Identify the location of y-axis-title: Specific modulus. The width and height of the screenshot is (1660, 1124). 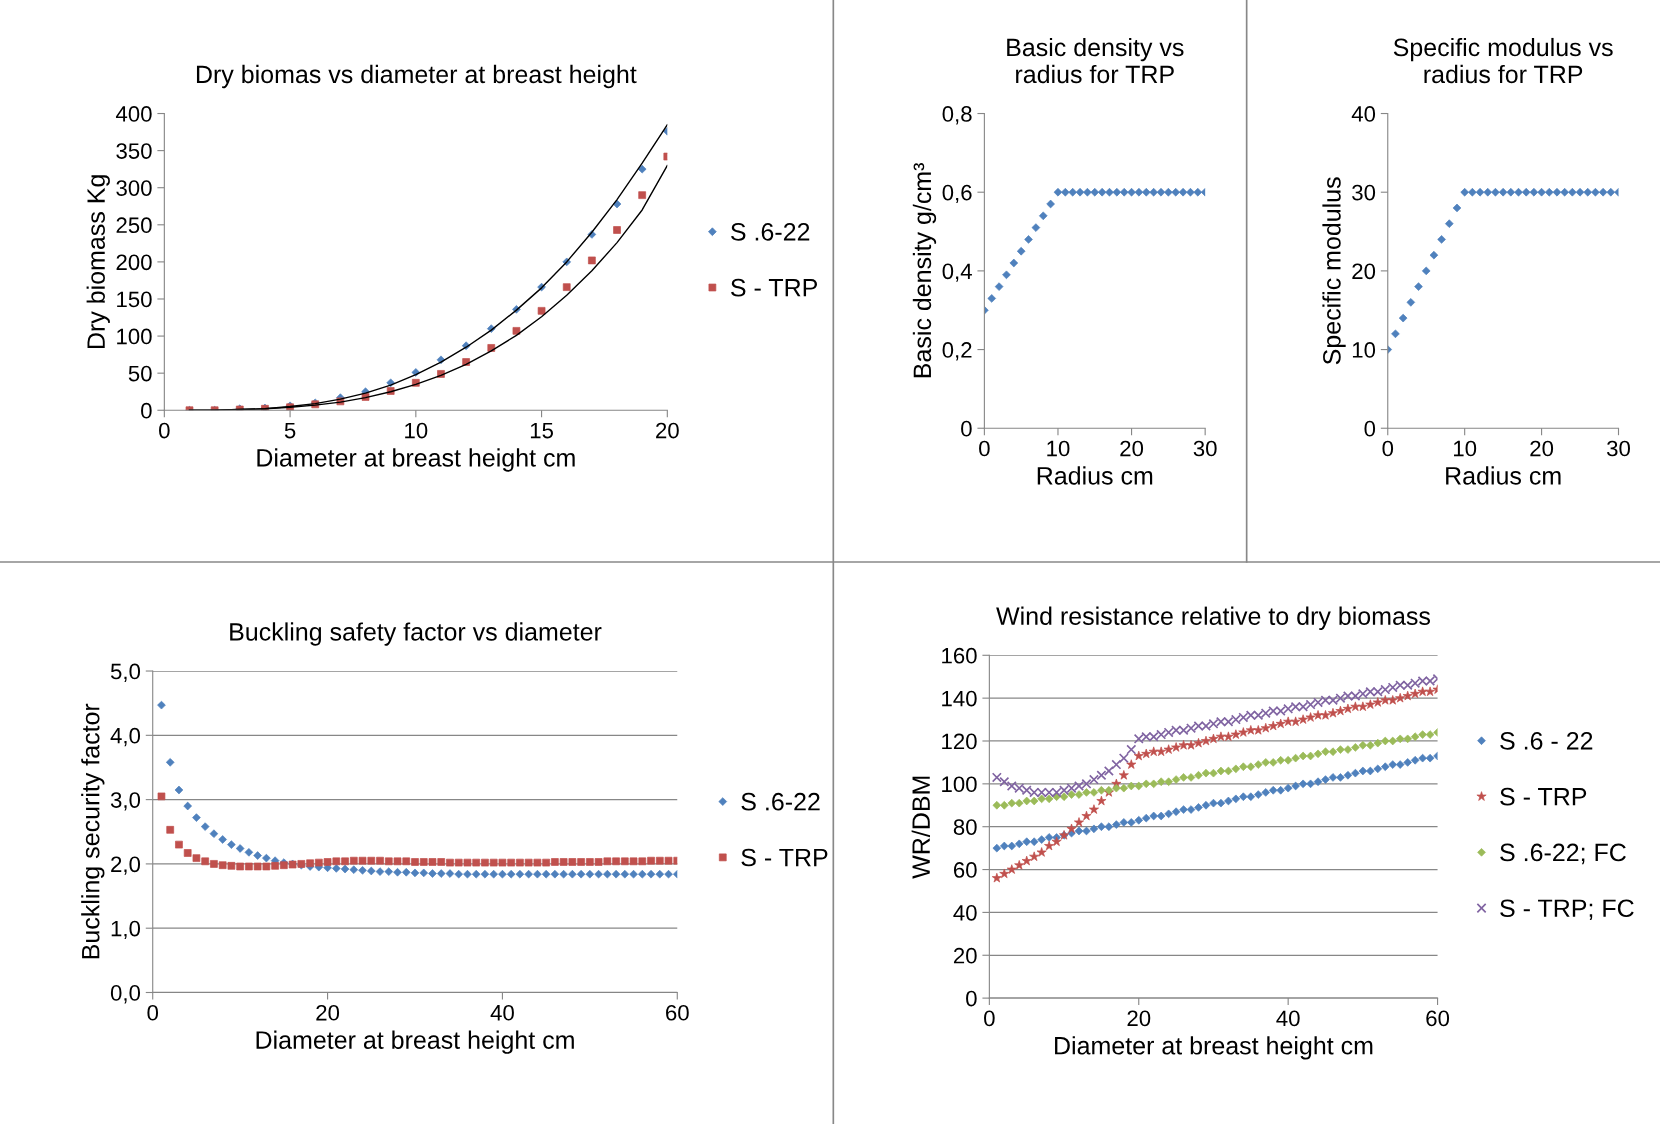
(1334, 271).